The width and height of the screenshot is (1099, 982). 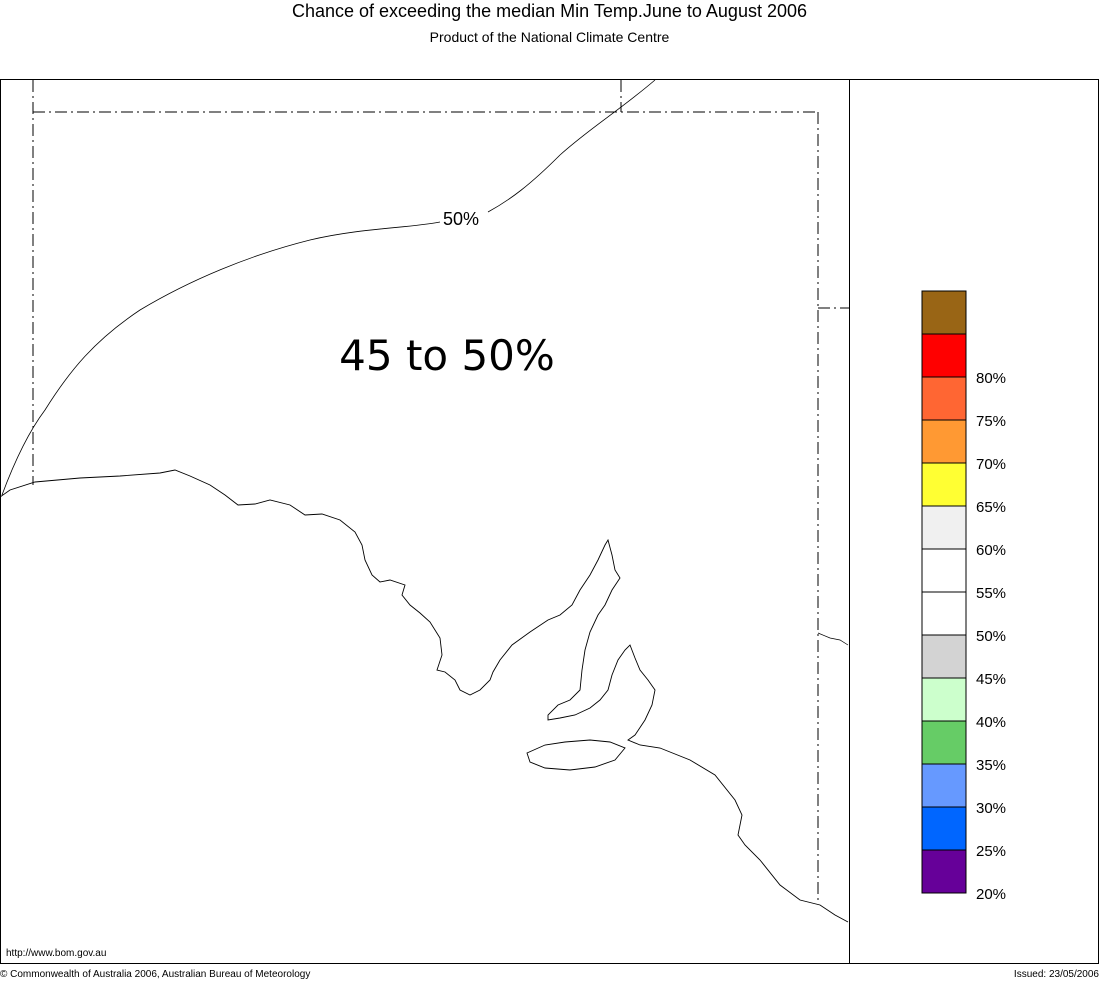 I want to click on legend-label: 40%, so click(x=991, y=722).